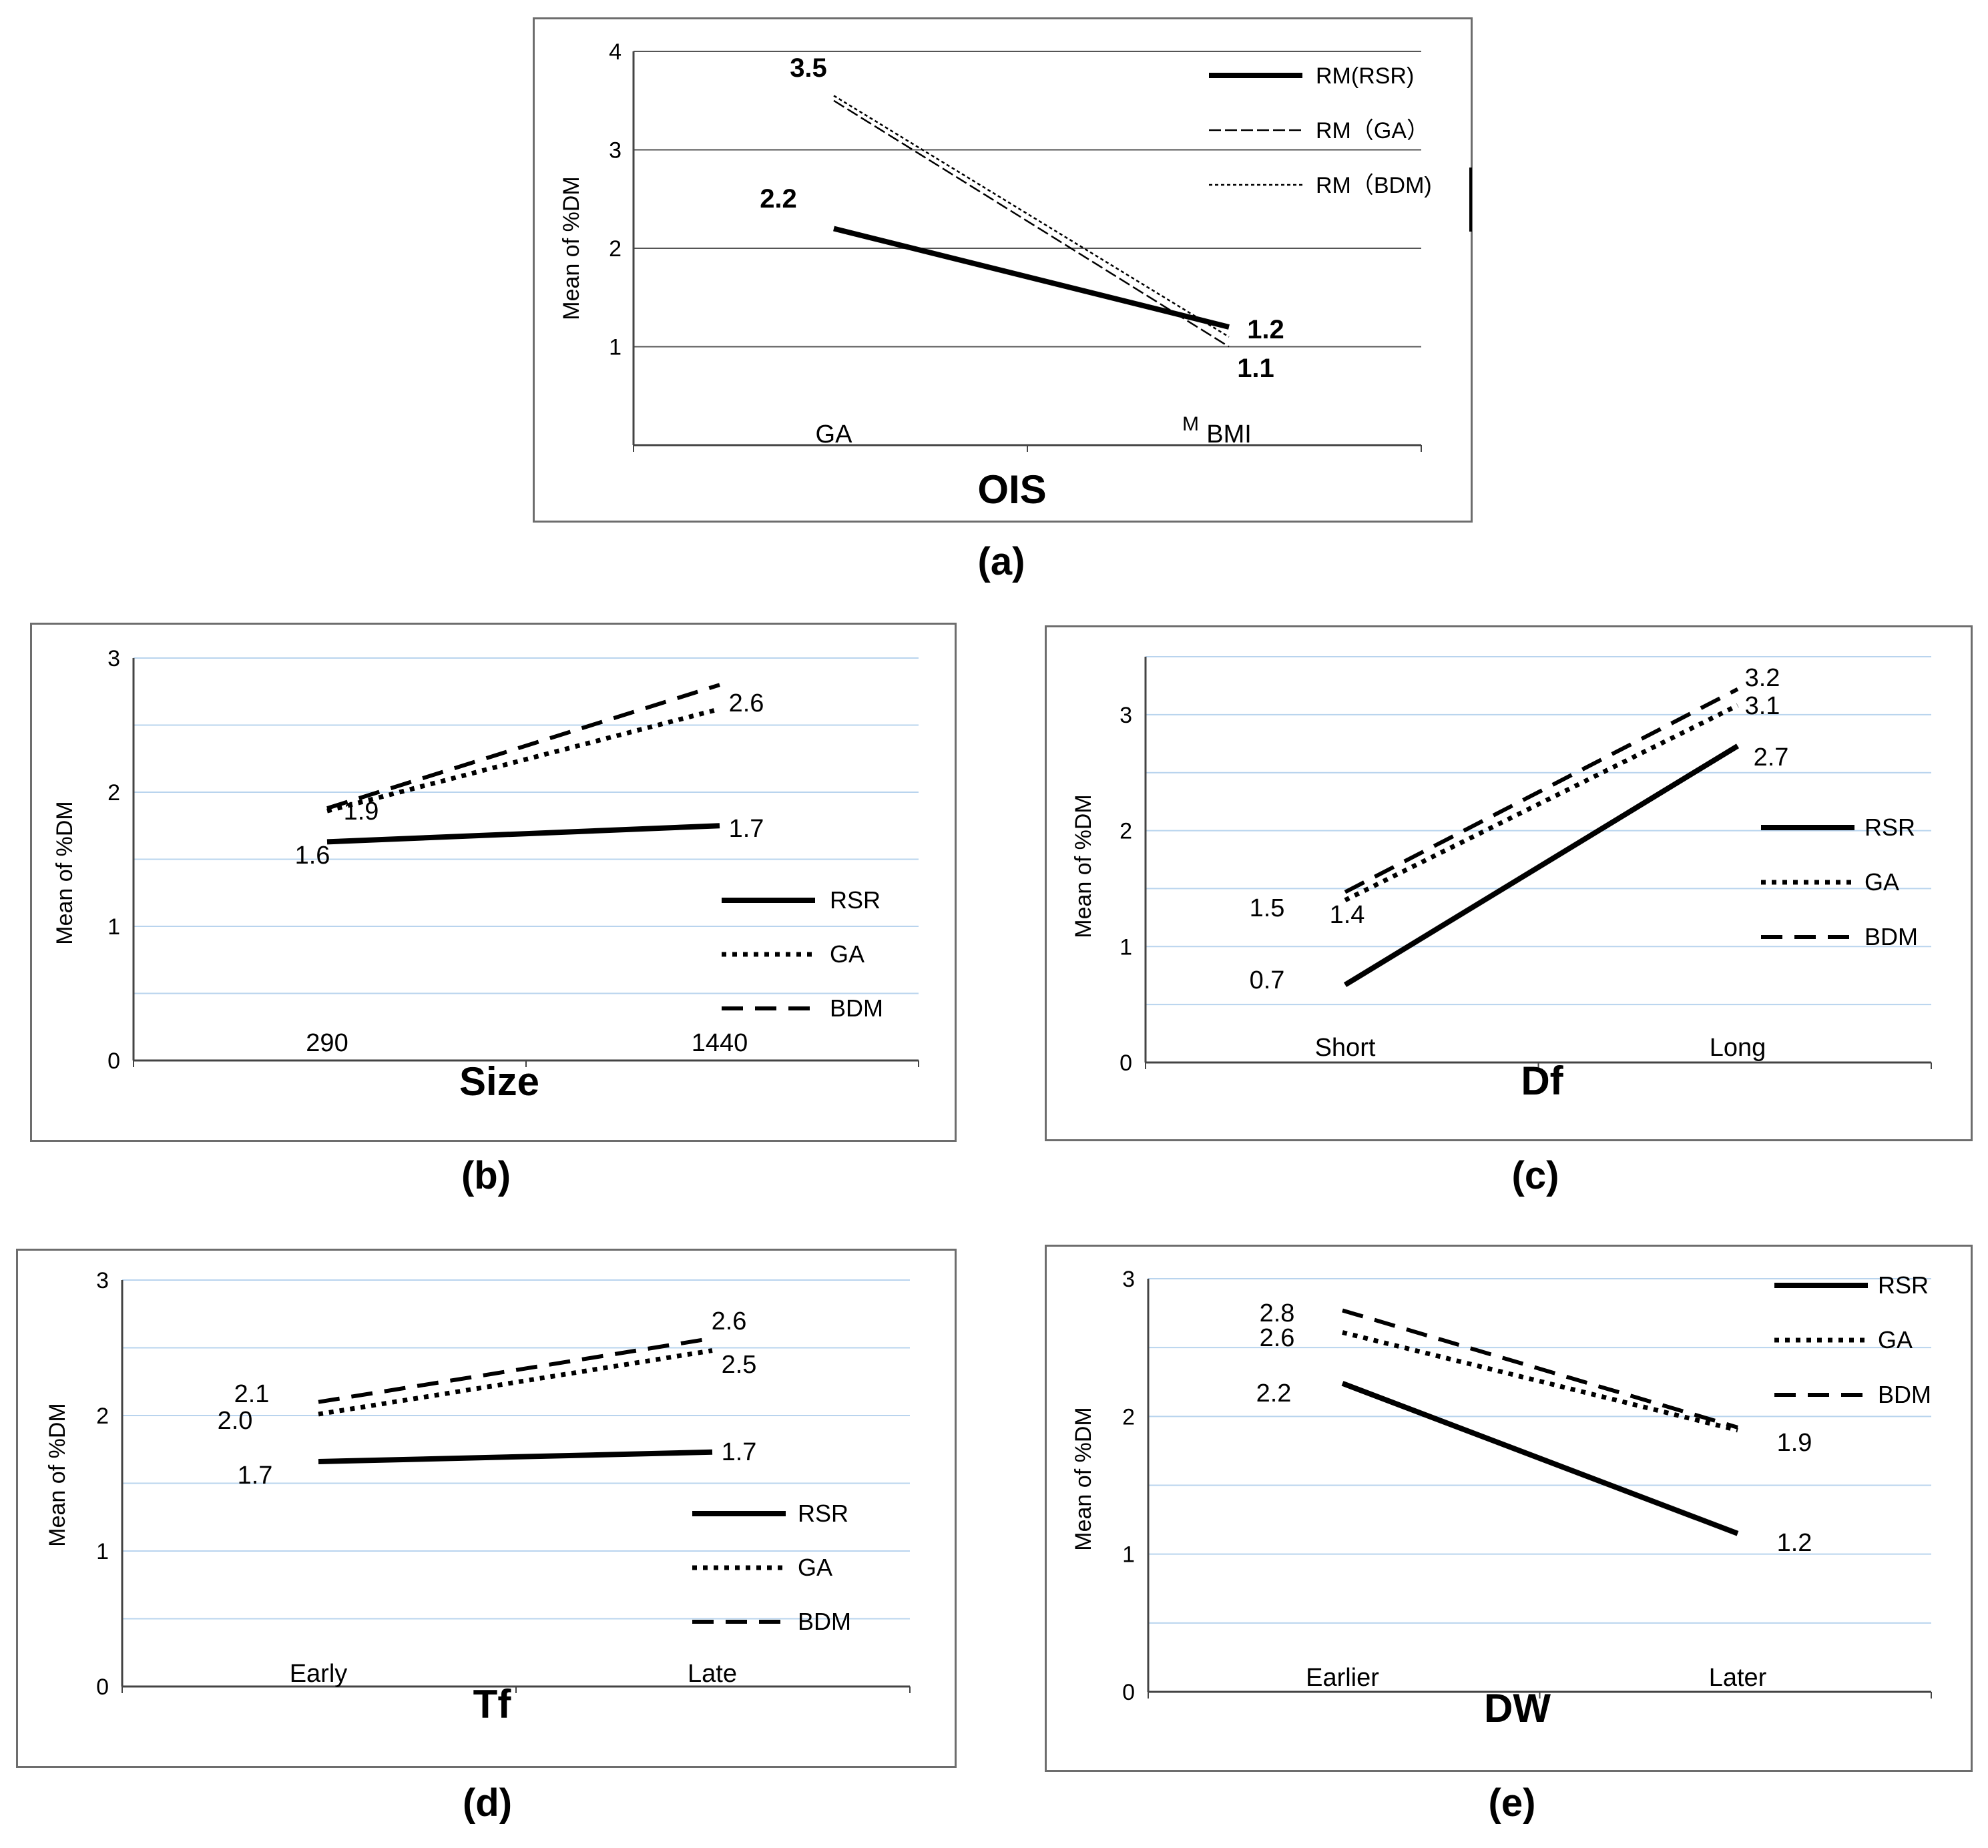  I want to click on chart-e-y-tick-label: 0, so click(1129, 1692).